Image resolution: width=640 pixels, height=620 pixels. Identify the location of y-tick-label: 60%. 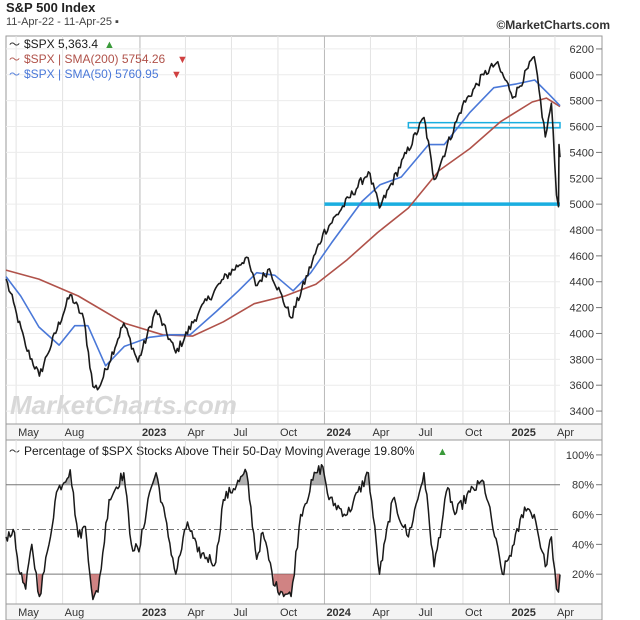
(583, 516).